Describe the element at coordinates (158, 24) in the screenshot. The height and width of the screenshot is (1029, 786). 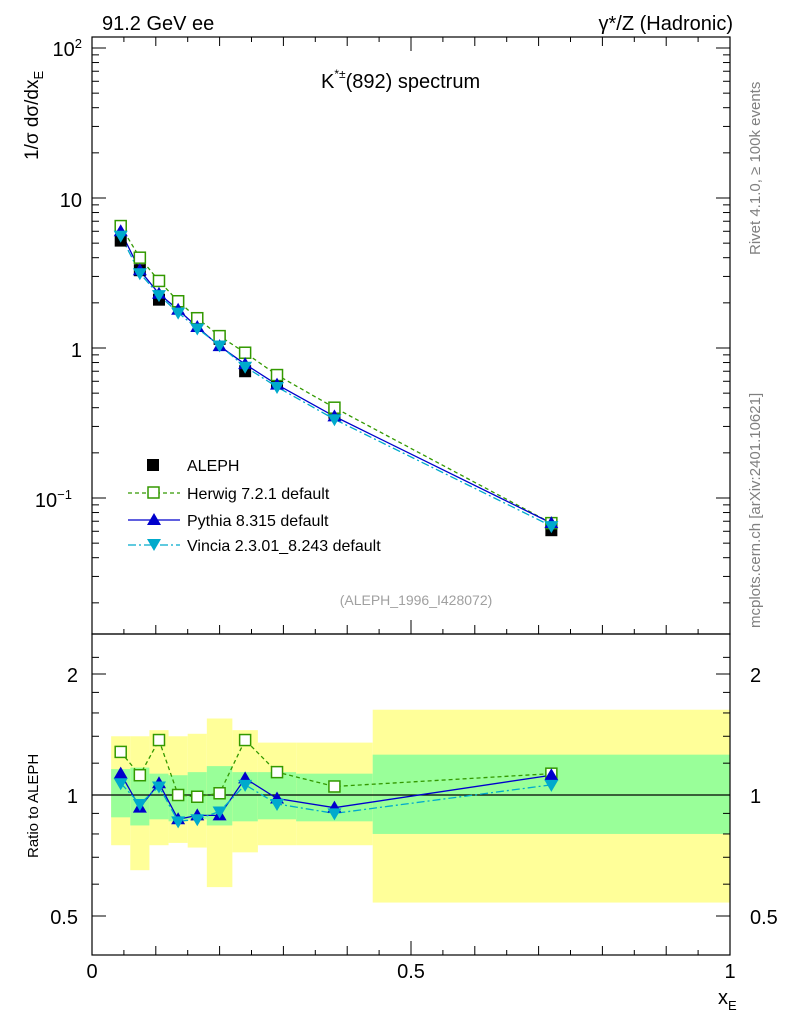
I see `energy-label: 91.2 GeV ee` at that location.